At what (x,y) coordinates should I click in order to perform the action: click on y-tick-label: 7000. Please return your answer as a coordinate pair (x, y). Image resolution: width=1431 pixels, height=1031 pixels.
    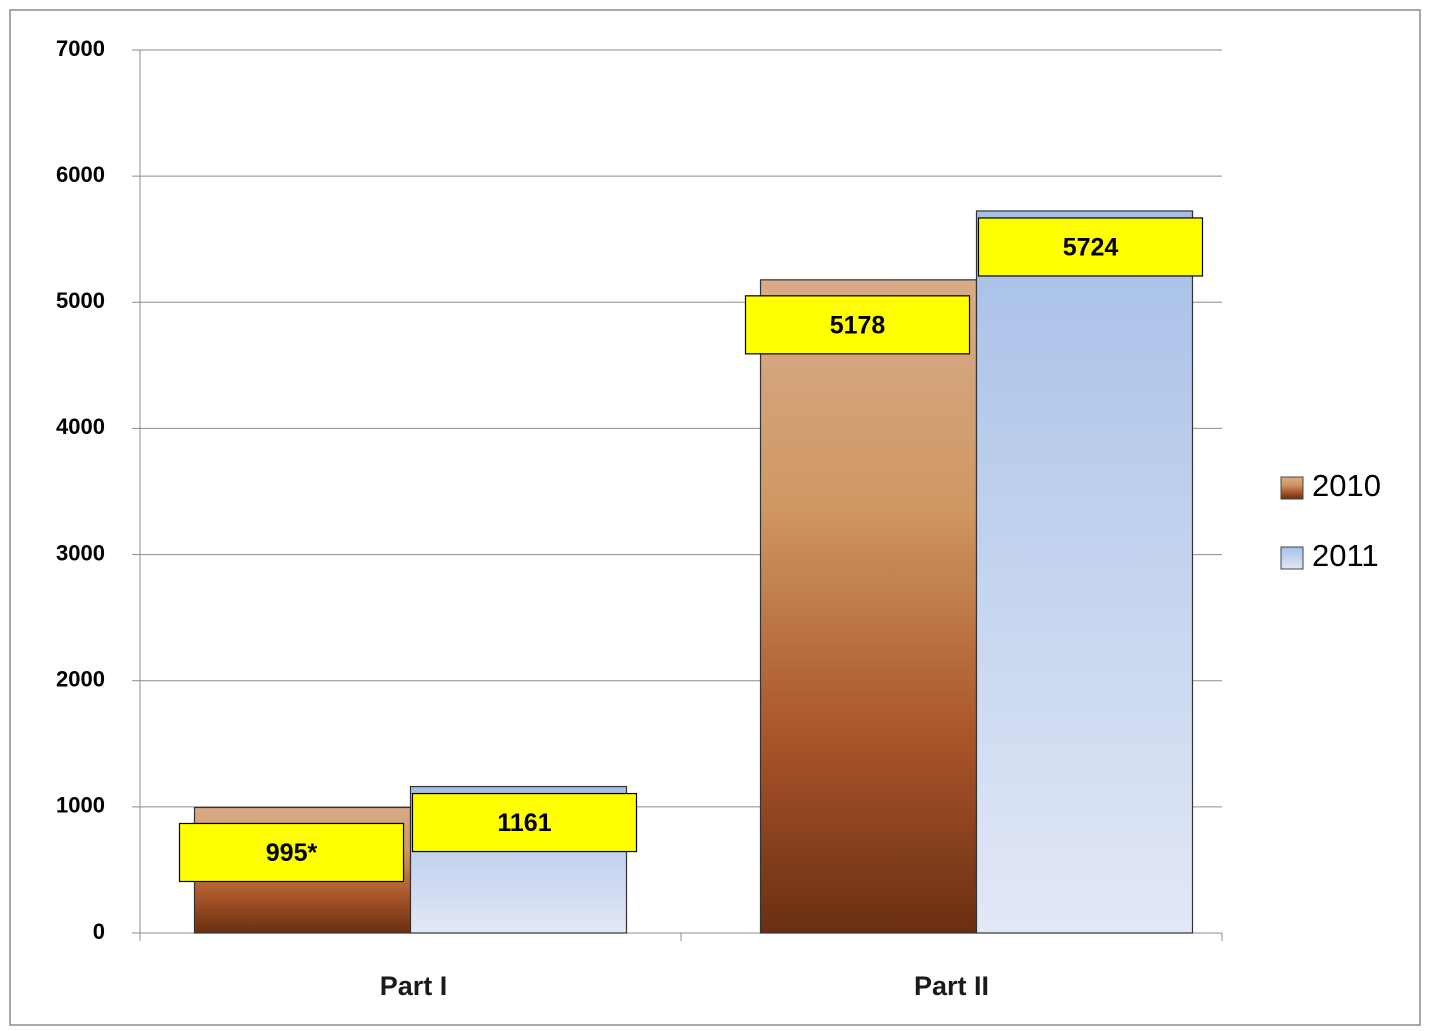
    Looking at the image, I should click on (80, 48).